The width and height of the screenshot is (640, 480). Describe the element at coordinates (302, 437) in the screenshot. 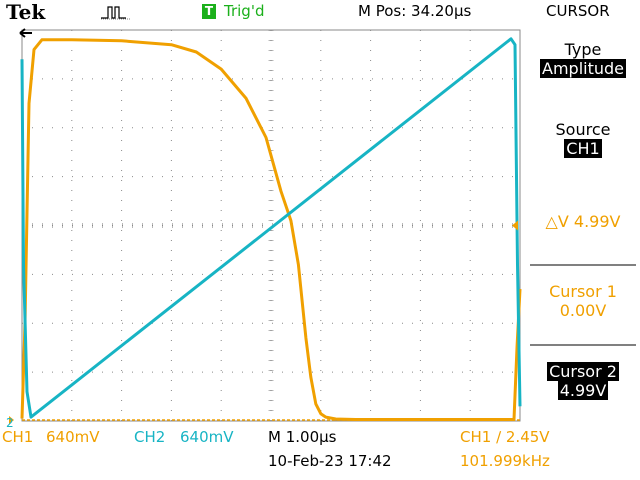

I see `timebase-readout: M 1.00µs` at that location.